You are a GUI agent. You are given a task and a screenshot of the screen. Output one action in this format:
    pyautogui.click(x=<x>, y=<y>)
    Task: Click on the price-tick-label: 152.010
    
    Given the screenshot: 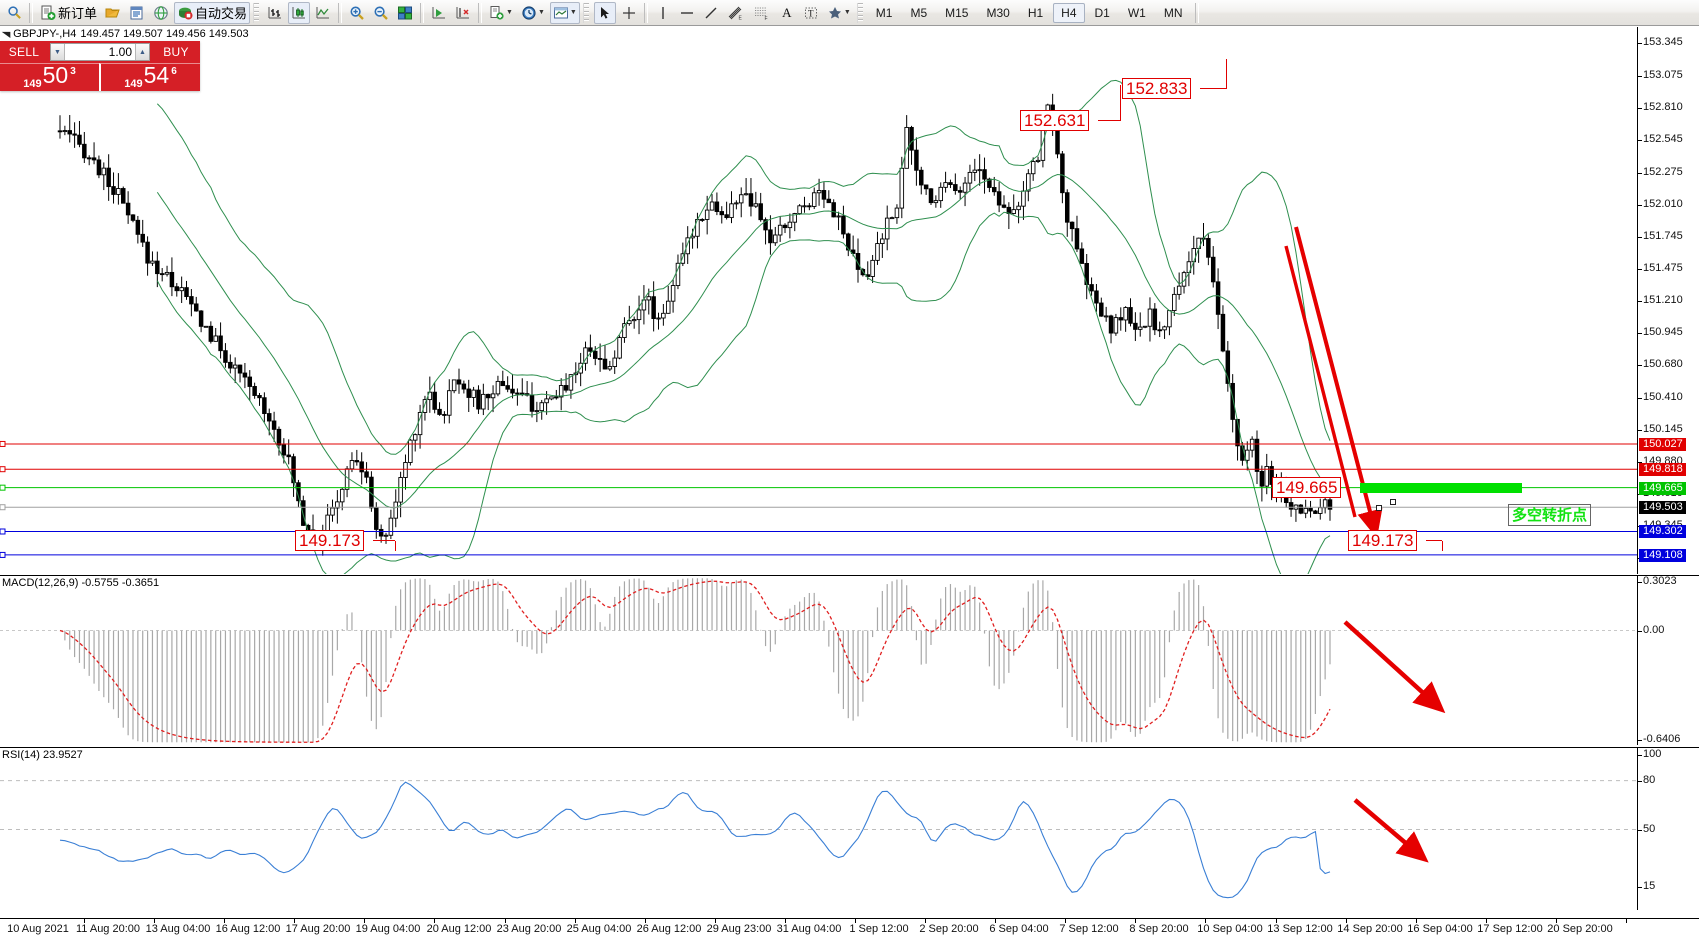 What is the action you would take?
    pyautogui.click(x=1663, y=203)
    